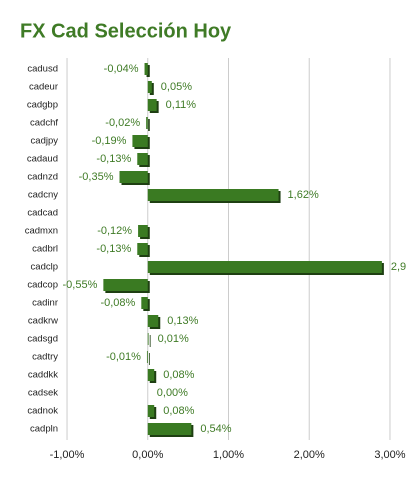 This screenshot has width=408, height=480. I want to click on category-label: cadinr, so click(45, 303).